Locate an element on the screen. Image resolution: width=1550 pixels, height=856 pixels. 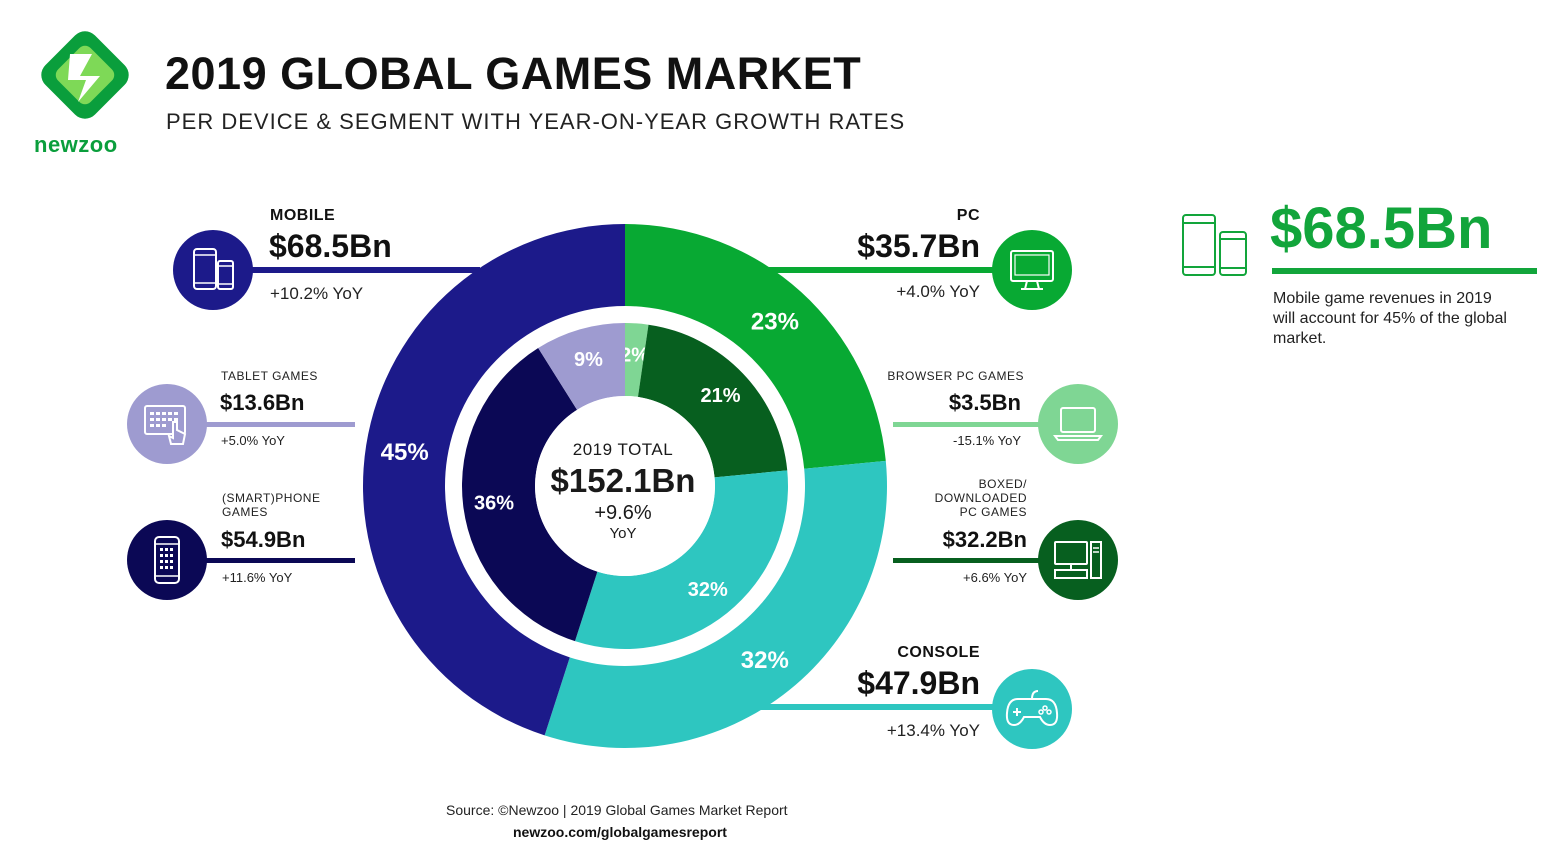
outer-ring-slice-mobile is located at coordinates (493, 480).